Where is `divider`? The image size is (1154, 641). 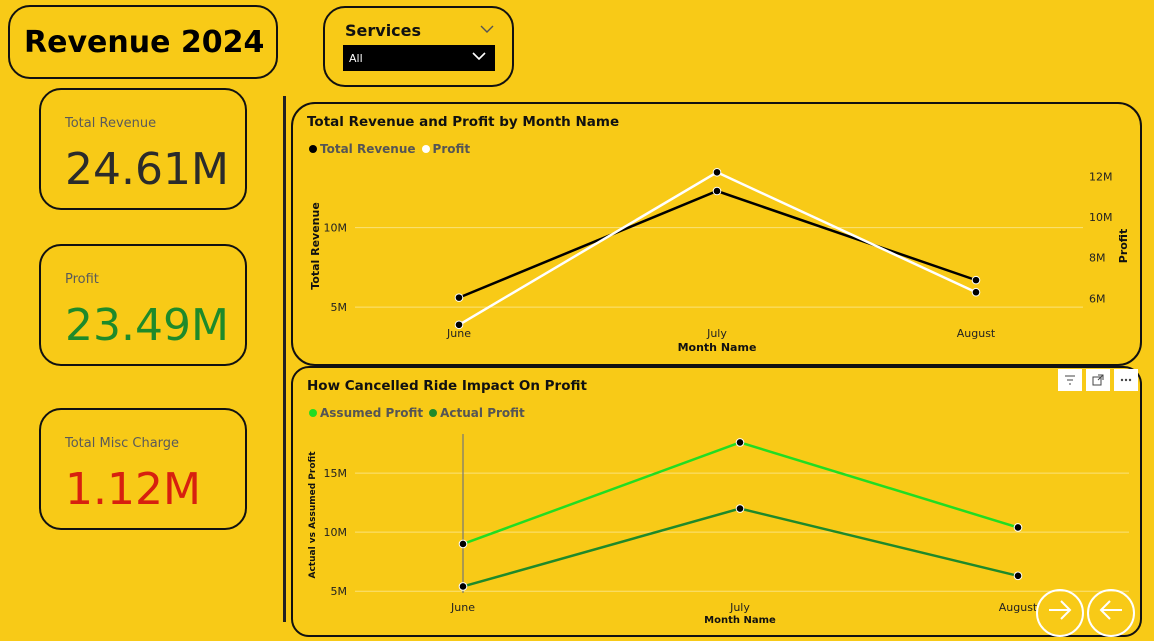
divider is located at coordinates (284, 359).